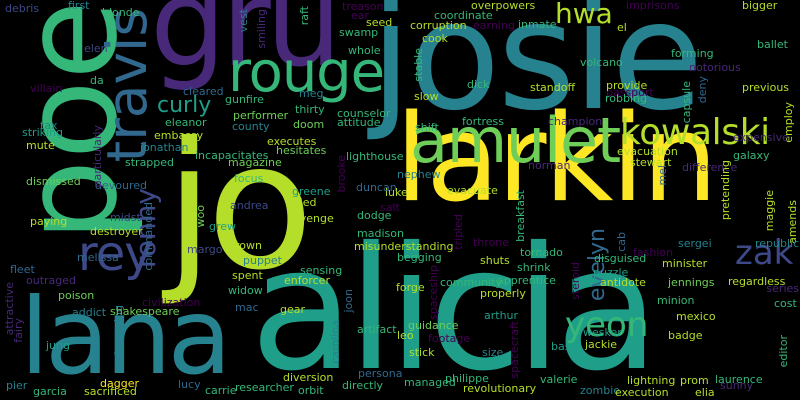 The height and width of the screenshot is (400, 800). What do you see at coordinates (121, 185) in the screenshot?
I see `word-devoured: devoured` at bounding box center [121, 185].